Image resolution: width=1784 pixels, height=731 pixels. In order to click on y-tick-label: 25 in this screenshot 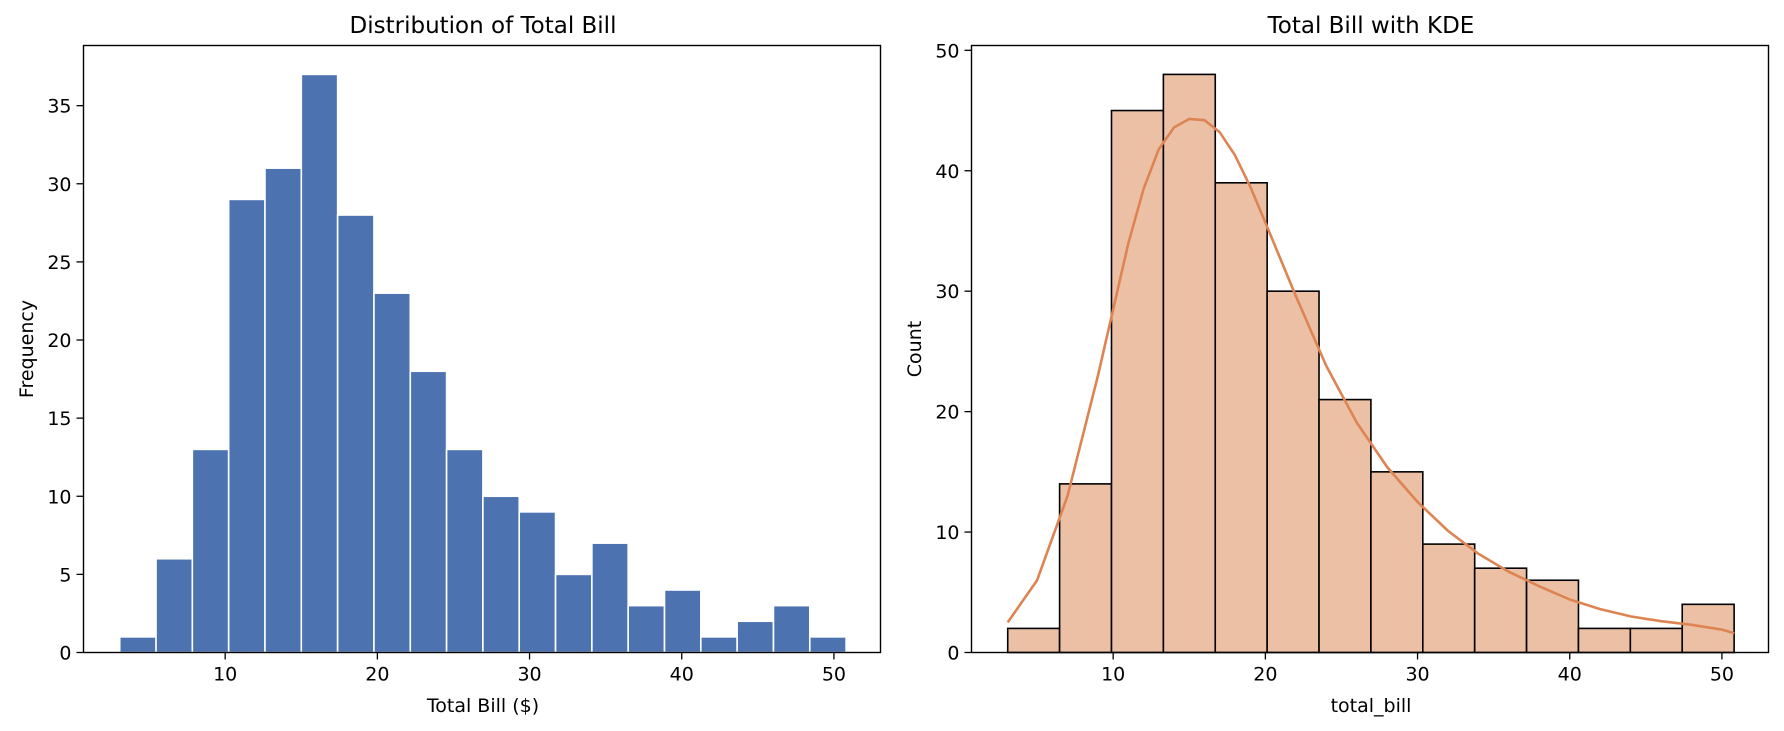, I will do `click(59, 263)`.